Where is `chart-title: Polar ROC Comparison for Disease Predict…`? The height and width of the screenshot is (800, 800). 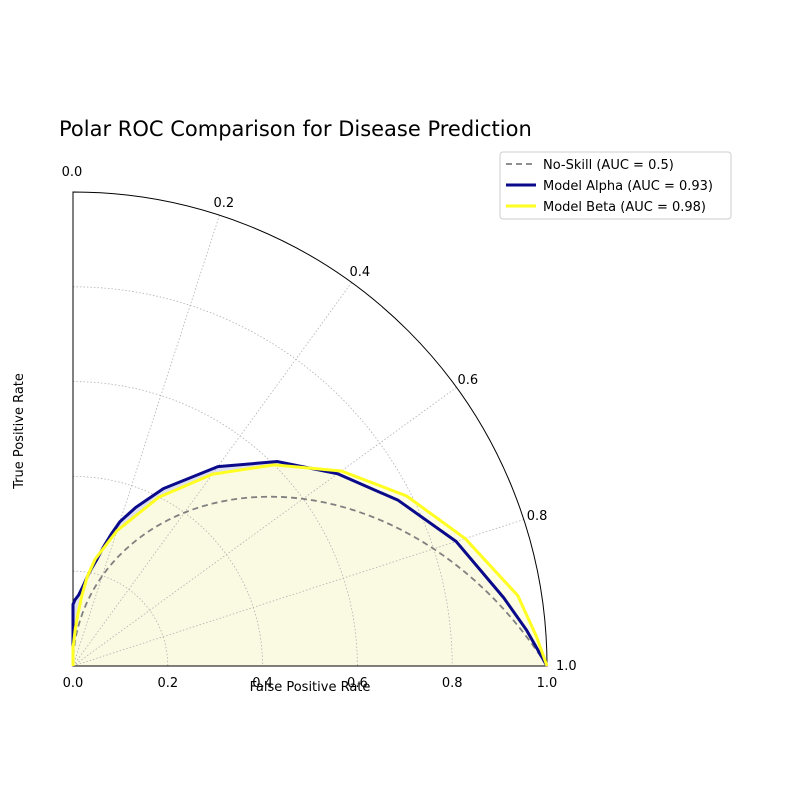
chart-title: Polar ROC Comparison for Disease Predict… is located at coordinates (295, 129).